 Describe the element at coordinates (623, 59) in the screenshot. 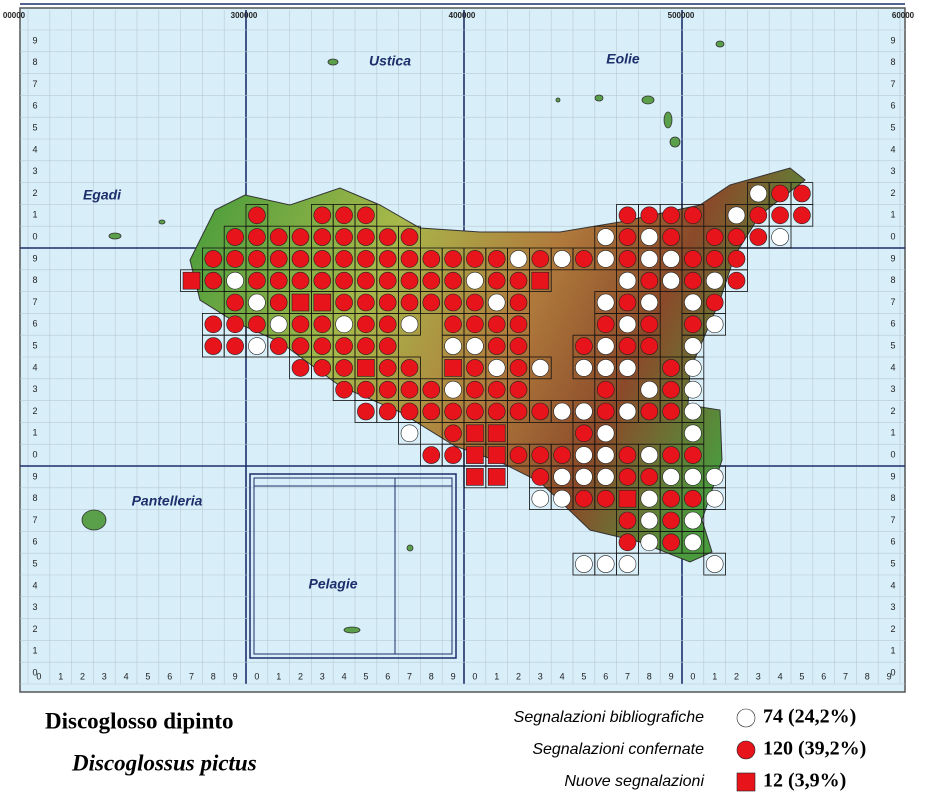

I see `island-label: Eolie` at that location.